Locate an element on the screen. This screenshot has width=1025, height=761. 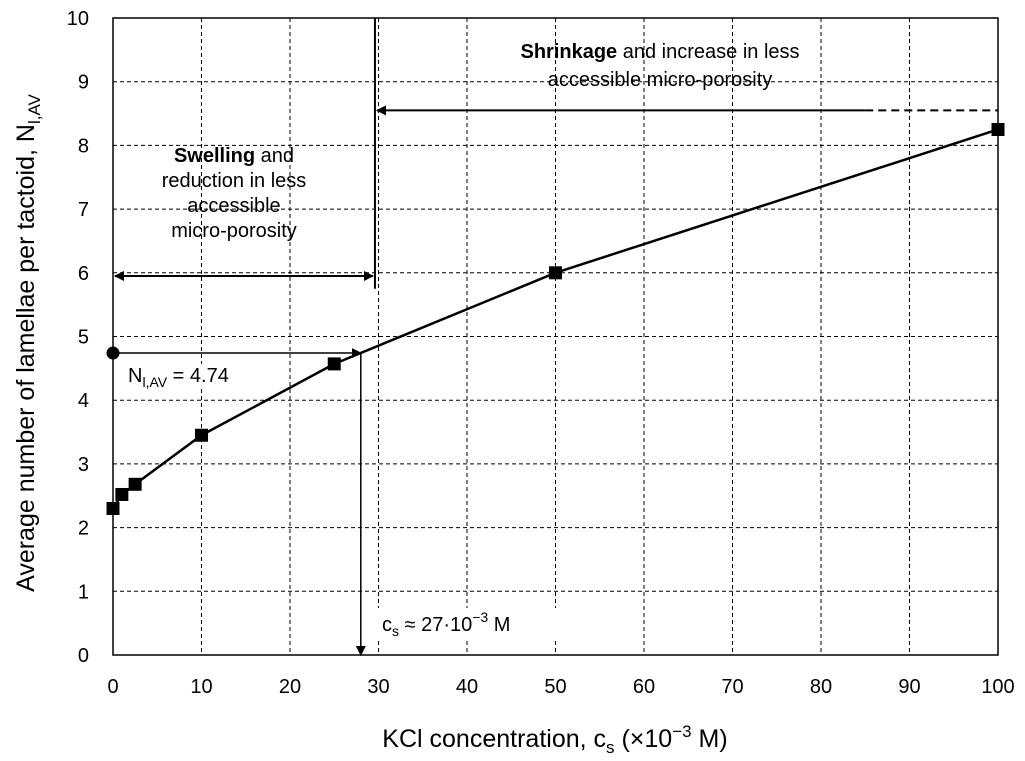
y-tick-label: 3 is located at coordinates (83, 465).